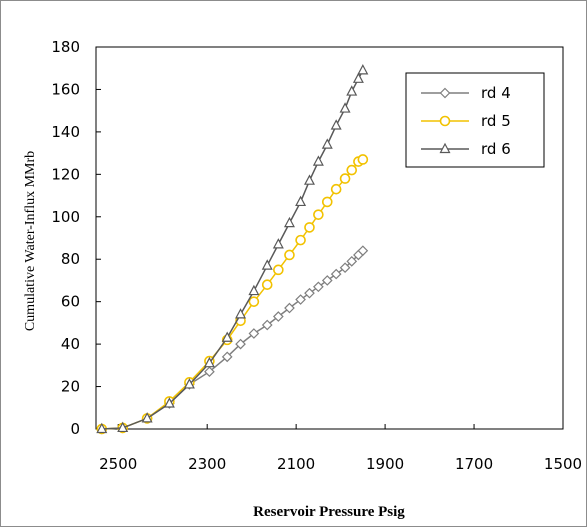  What do you see at coordinates (65, 217) in the screenshot?
I see `y-tick-label: 100` at bounding box center [65, 217].